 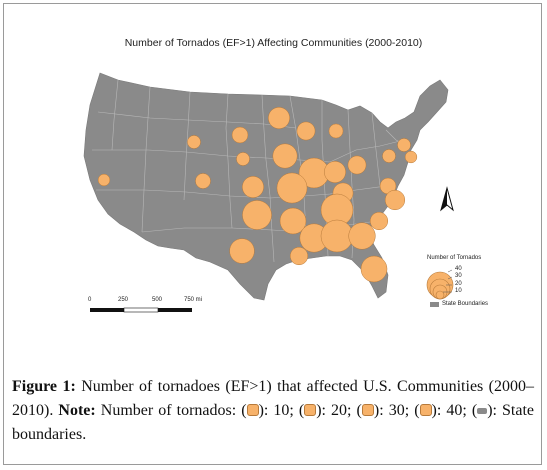 What do you see at coordinates (396, 410) in the screenshot?
I see `note-30: ): 30; (` at bounding box center [396, 410].